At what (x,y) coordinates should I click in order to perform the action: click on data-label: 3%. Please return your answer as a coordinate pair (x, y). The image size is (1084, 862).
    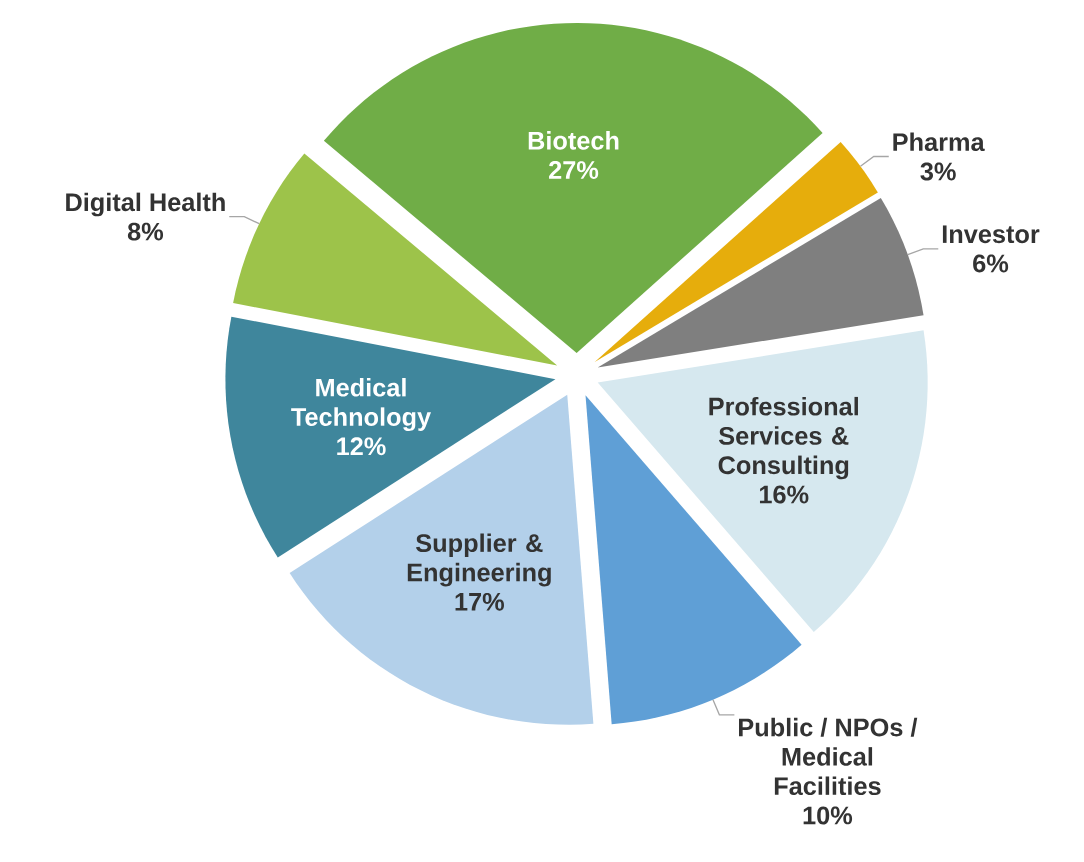
    Looking at the image, I should click on (938, 171).